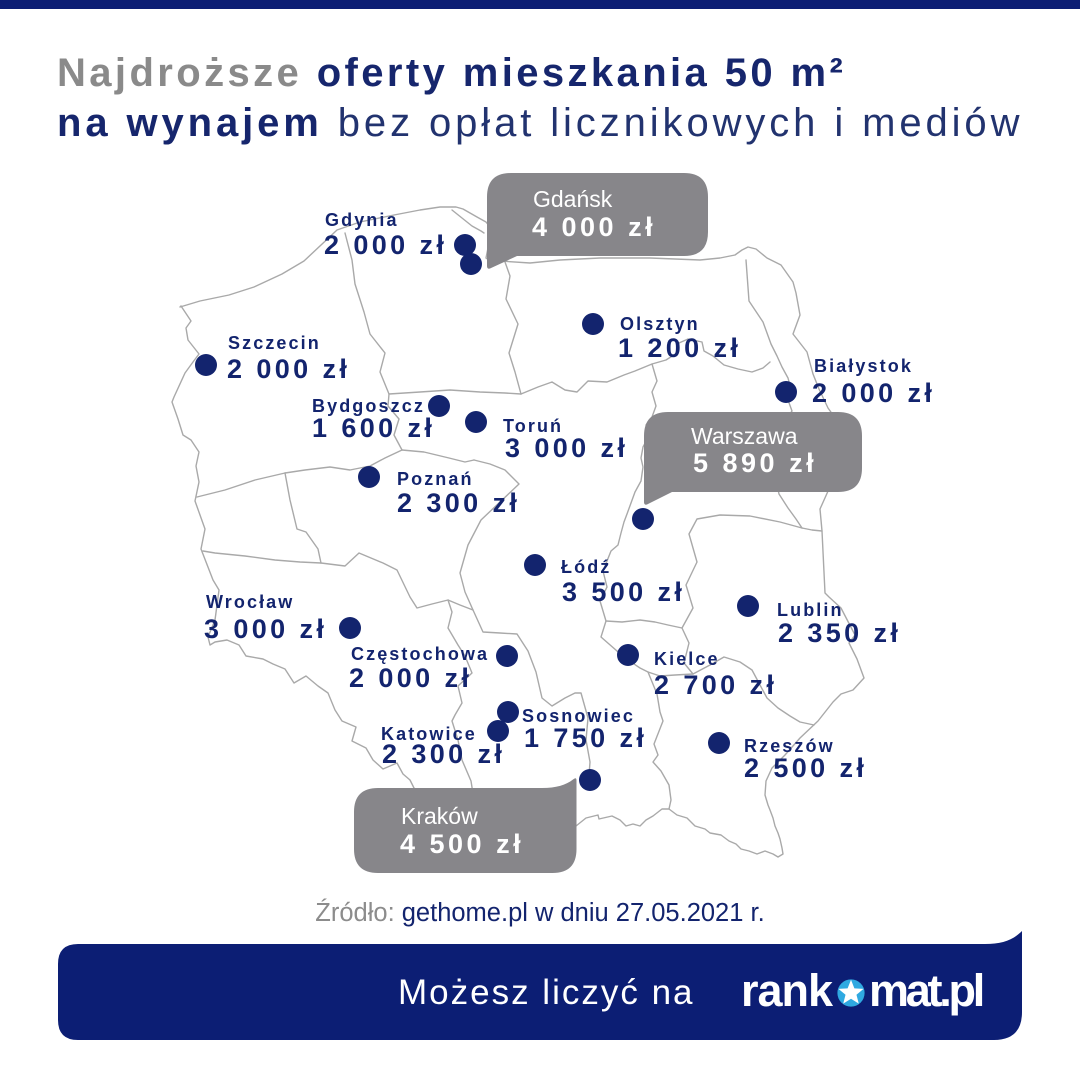  I want to click on svg-text: 1 750 zł, so click(585, 738).